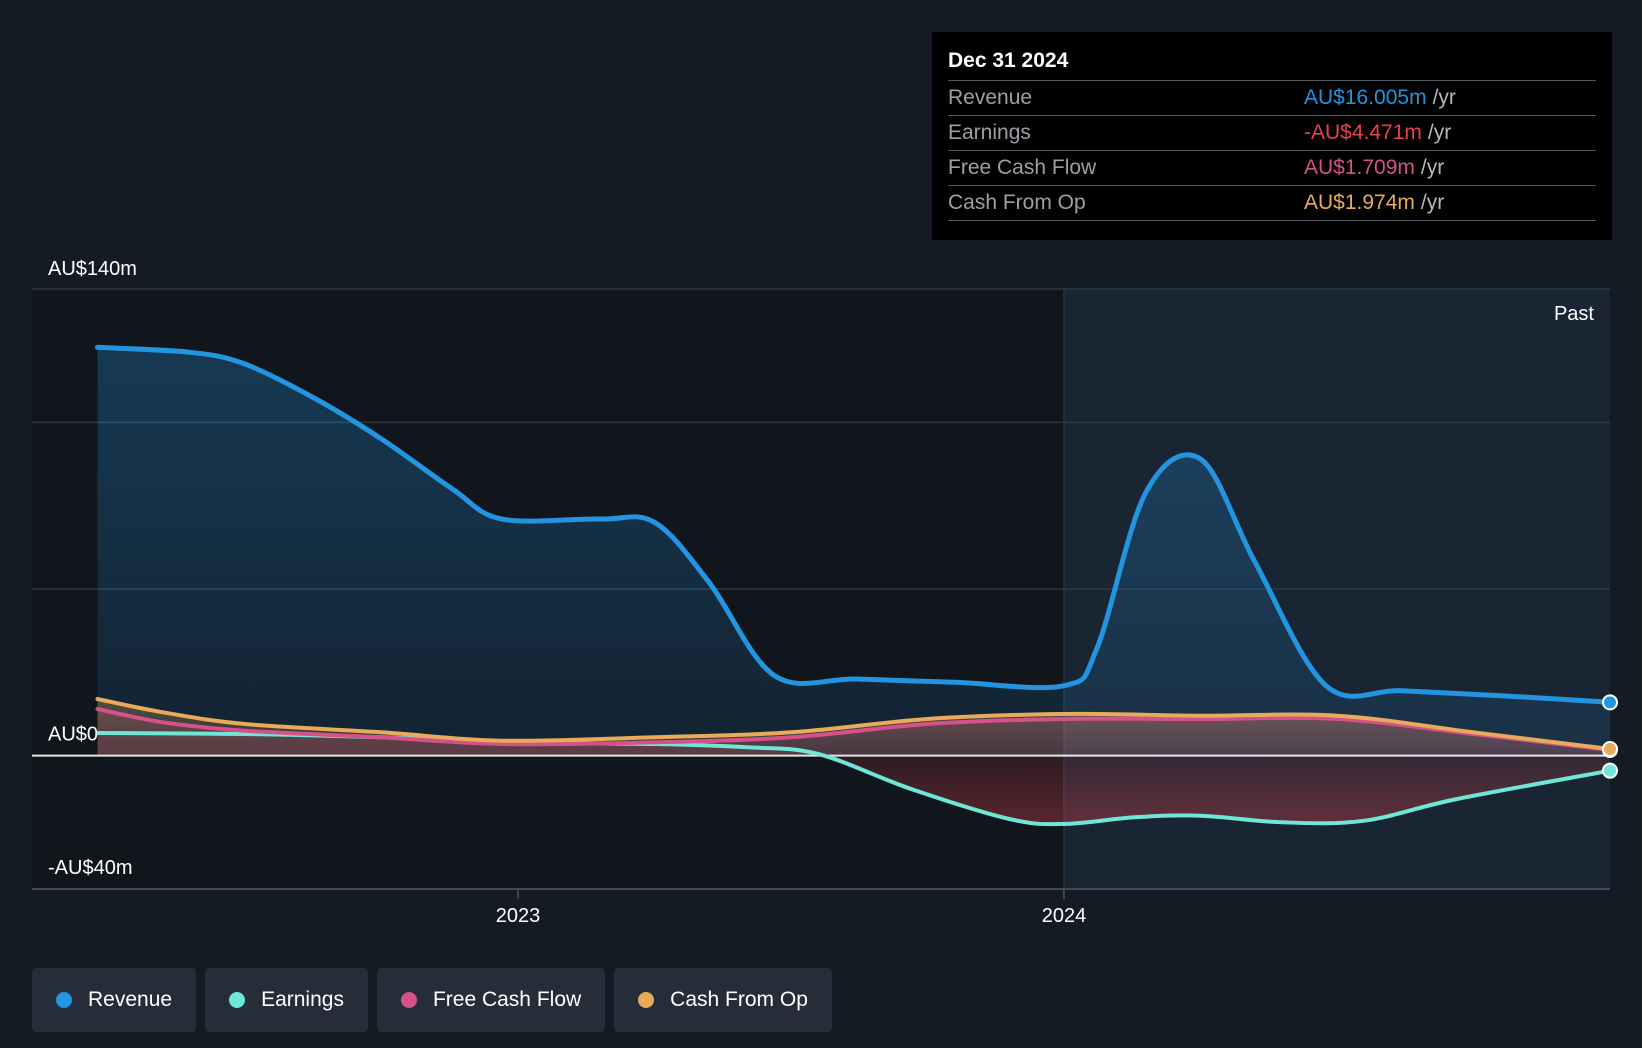  Describe the element at coordinates (739, 999) in the screenshot. I see `legend-label: Cash From Op` at that location.